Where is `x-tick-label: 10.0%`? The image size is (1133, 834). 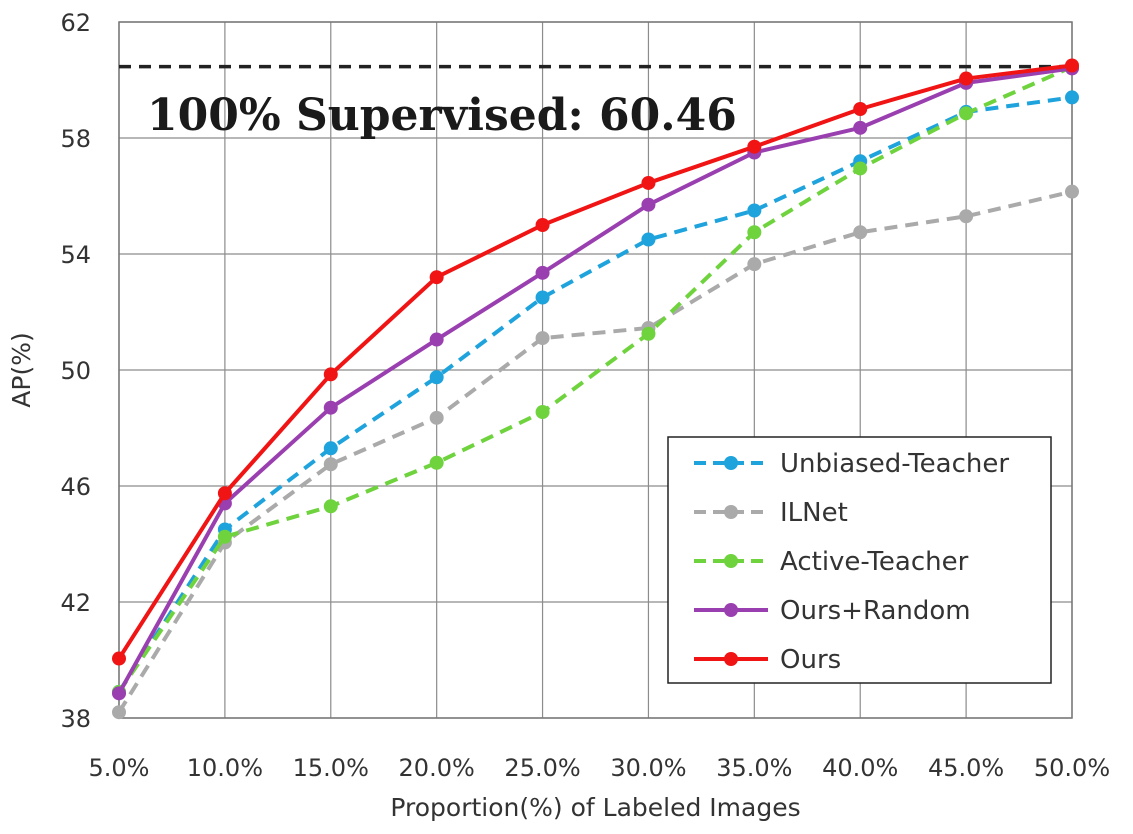 x-tick-label: 10.0% is located at coordinates (225, 768).